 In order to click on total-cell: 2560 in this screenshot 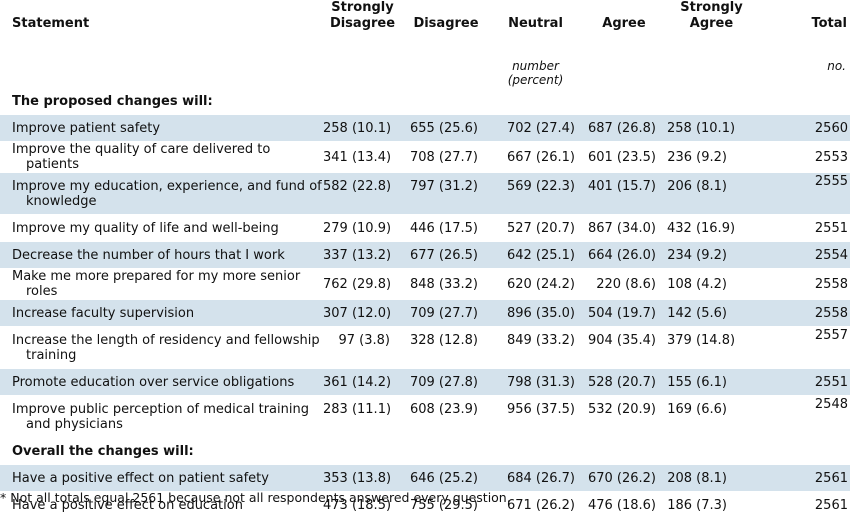, I will do `click(803, 128)`.